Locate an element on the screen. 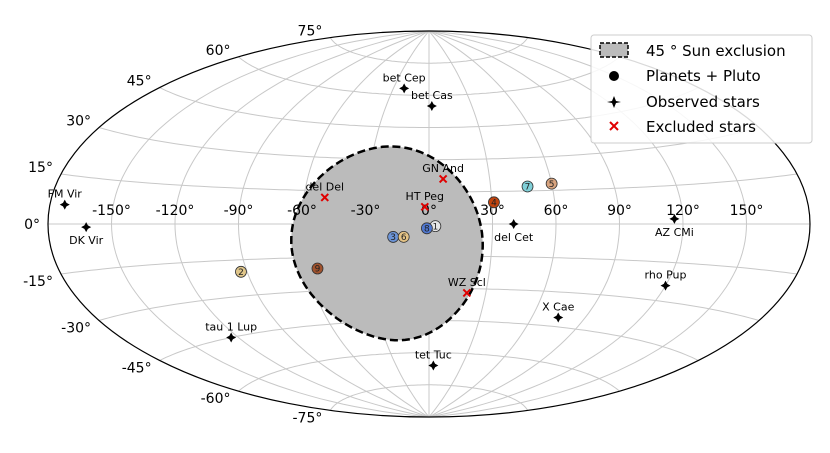 The image size is (830, 453). star-name-label: DK Vir is located at coordinates (86, 240).